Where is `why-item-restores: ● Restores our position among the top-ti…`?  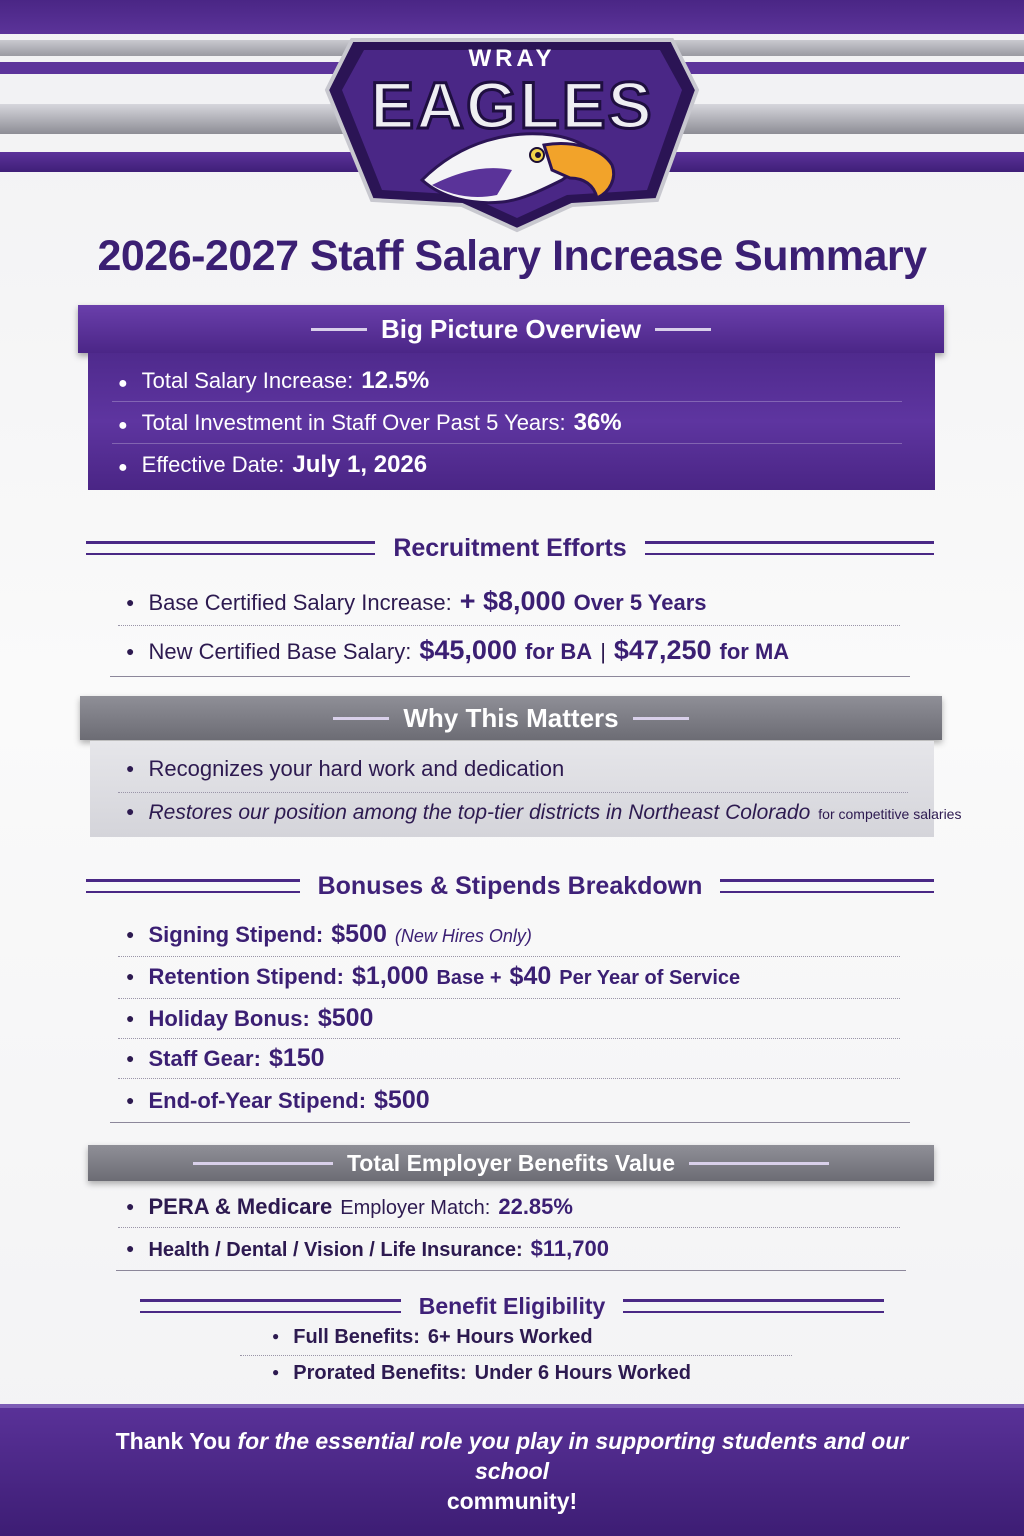
why-item-restores: ● Restores our position among the top-ti… is located at coordinates (543, 813).